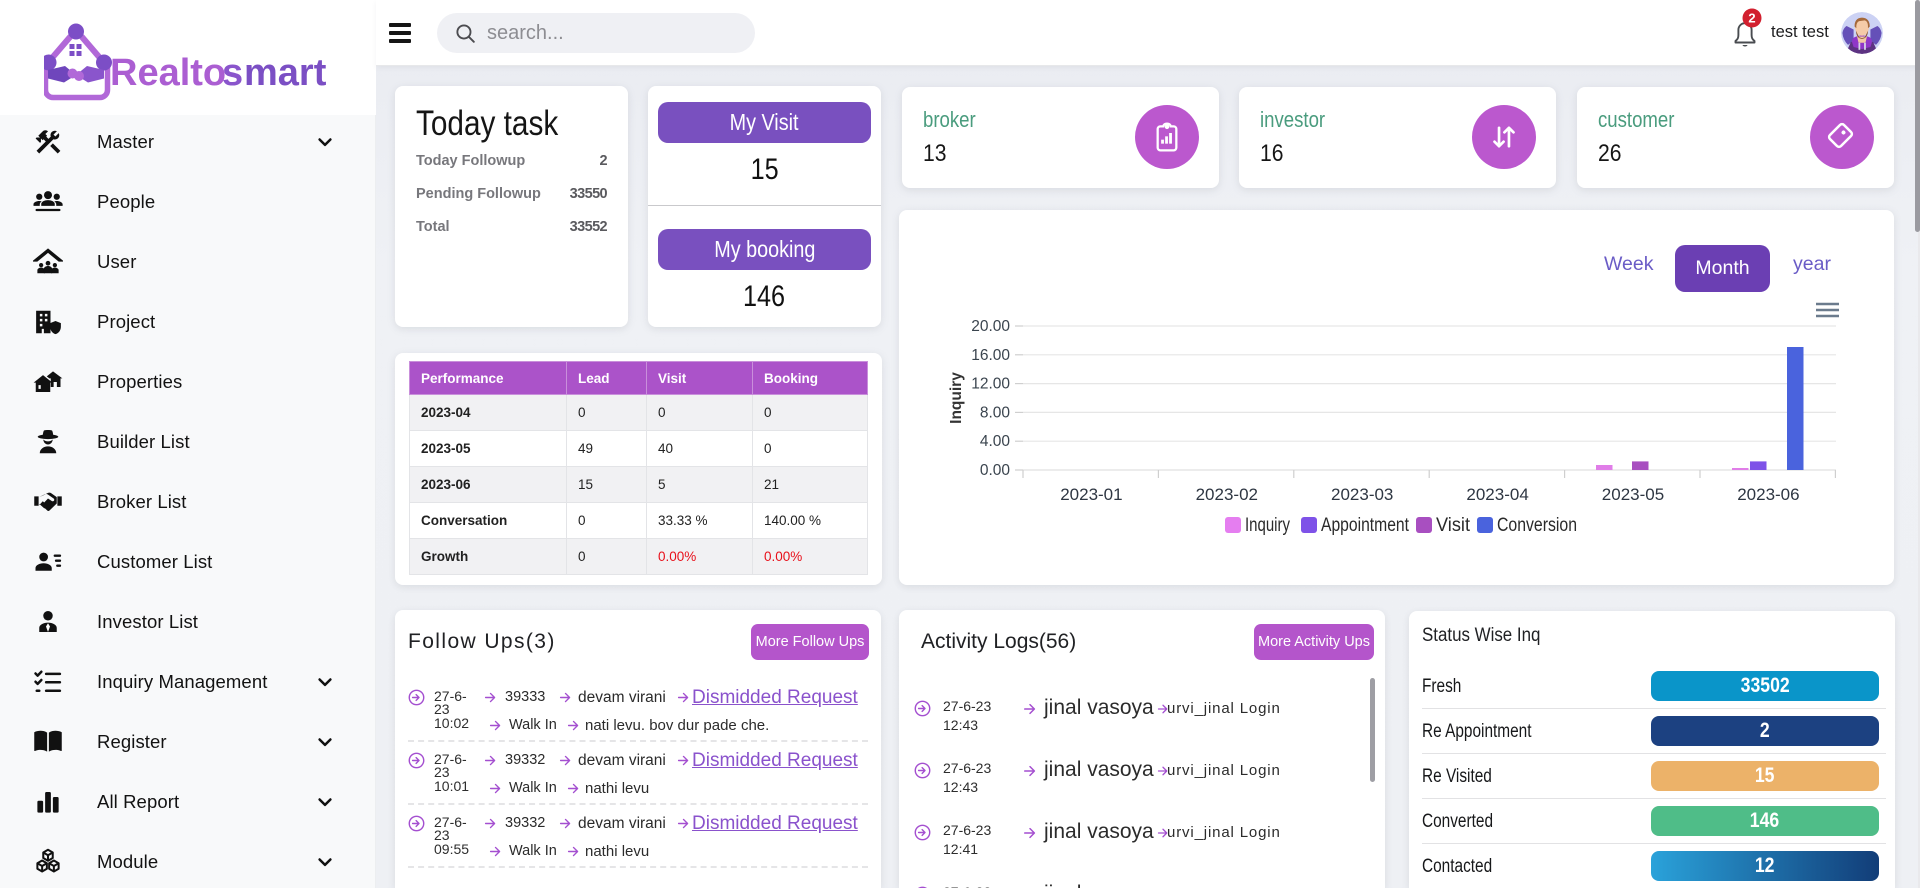 This screenshot has width=1920, height=888. I want to click on svg-text: 2023-02, so click(1227, 494).